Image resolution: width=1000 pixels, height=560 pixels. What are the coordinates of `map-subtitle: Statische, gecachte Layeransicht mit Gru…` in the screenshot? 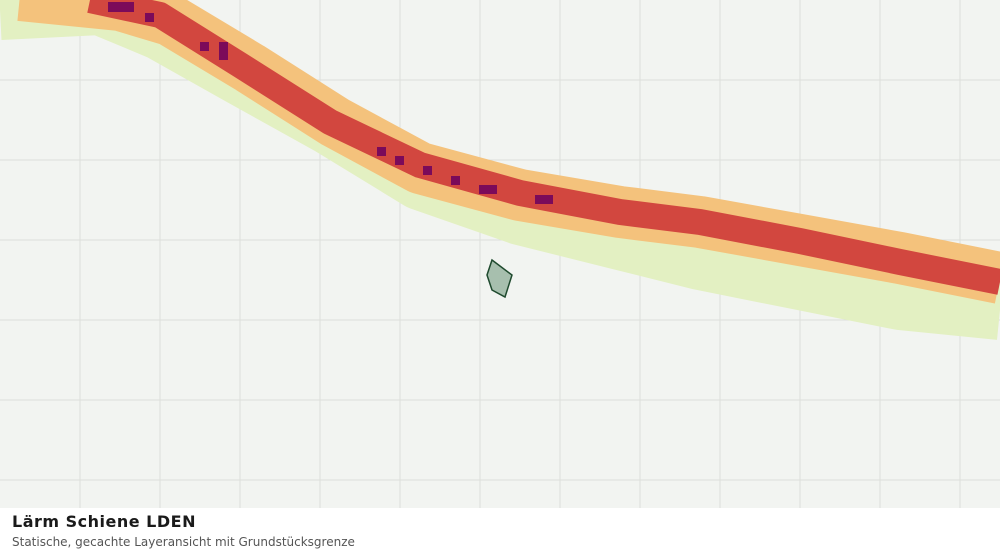 It's located at (183, 542).